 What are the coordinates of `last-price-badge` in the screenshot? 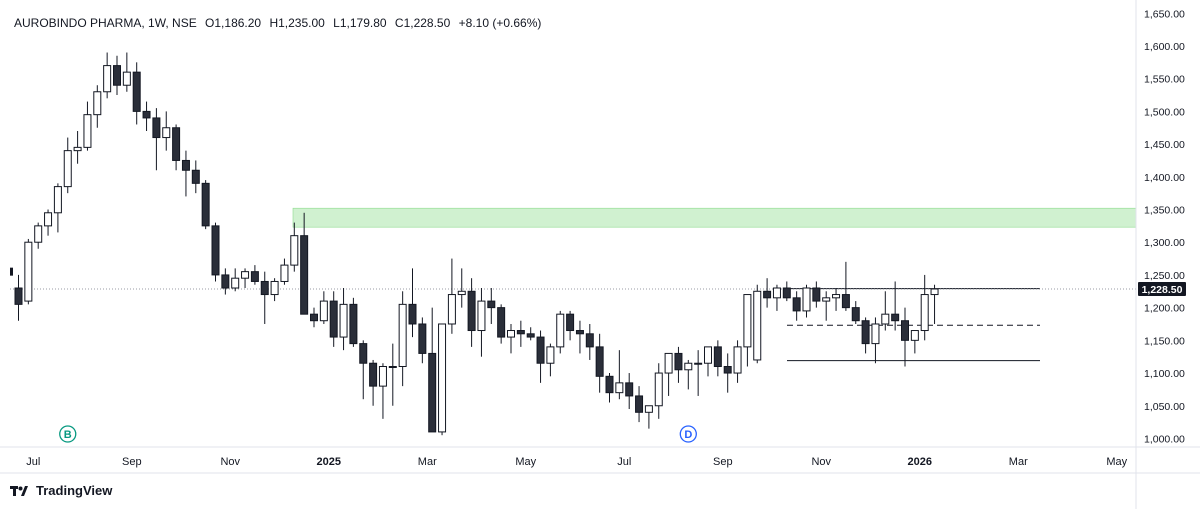 It's located at (1162, 288).